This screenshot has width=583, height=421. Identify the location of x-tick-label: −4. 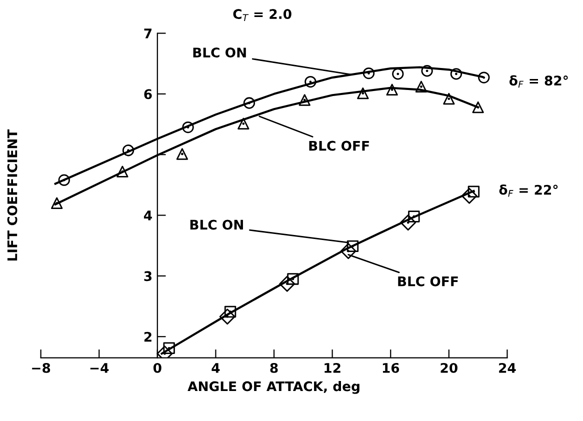
(99, 368).